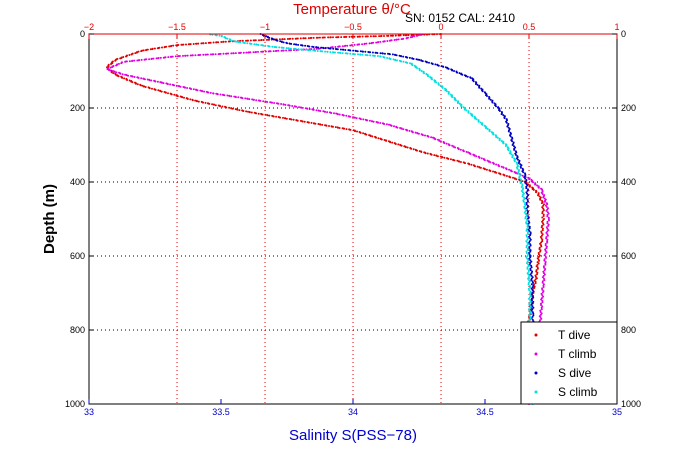 Image resolution: width=681 pixels, height=454 pixels. I want to click on depth-tick-label: 200, so click(77, 108).